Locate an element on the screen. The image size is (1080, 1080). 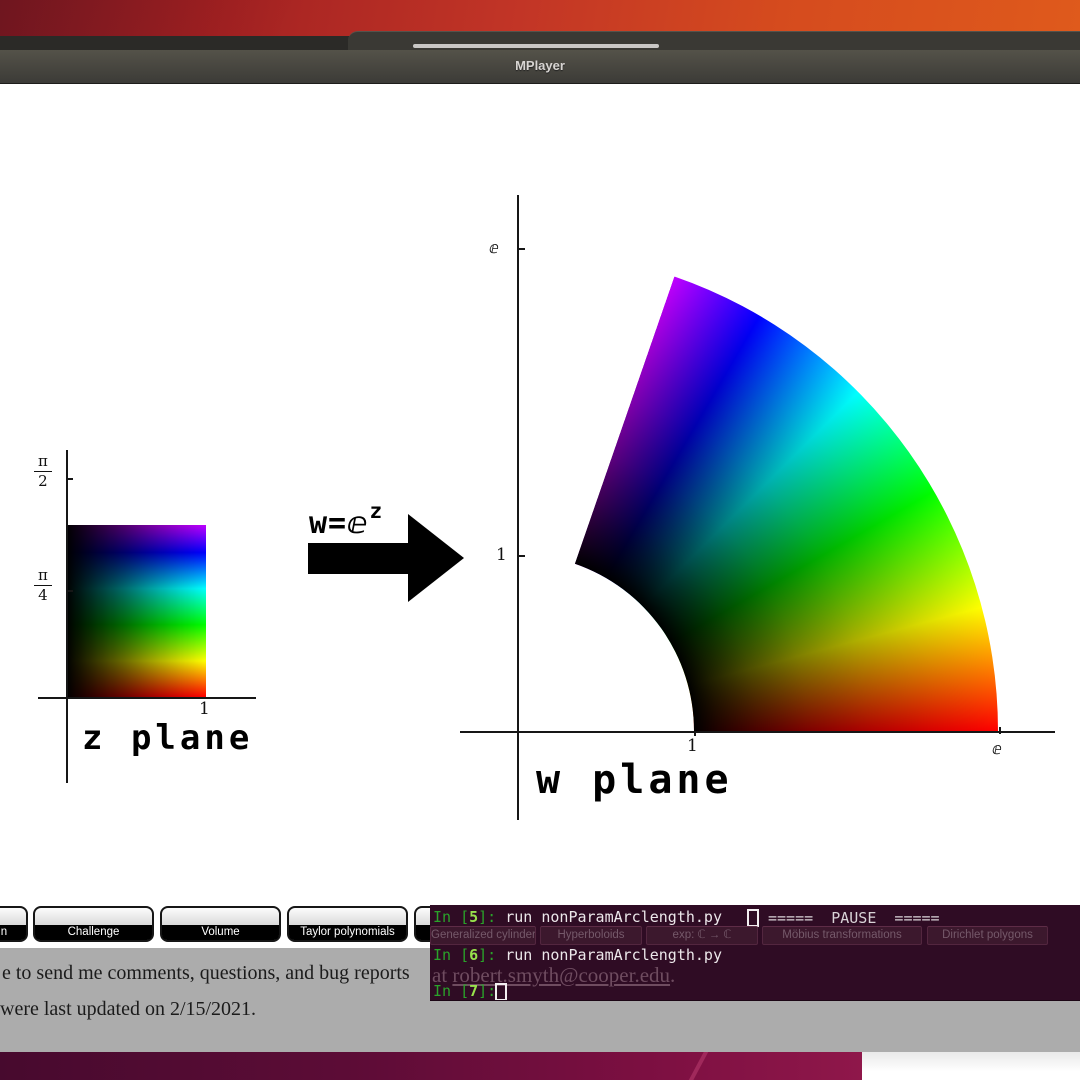
occluded-button-exp: exp: ℂ → ℂ is located at coordinates (702, 935).